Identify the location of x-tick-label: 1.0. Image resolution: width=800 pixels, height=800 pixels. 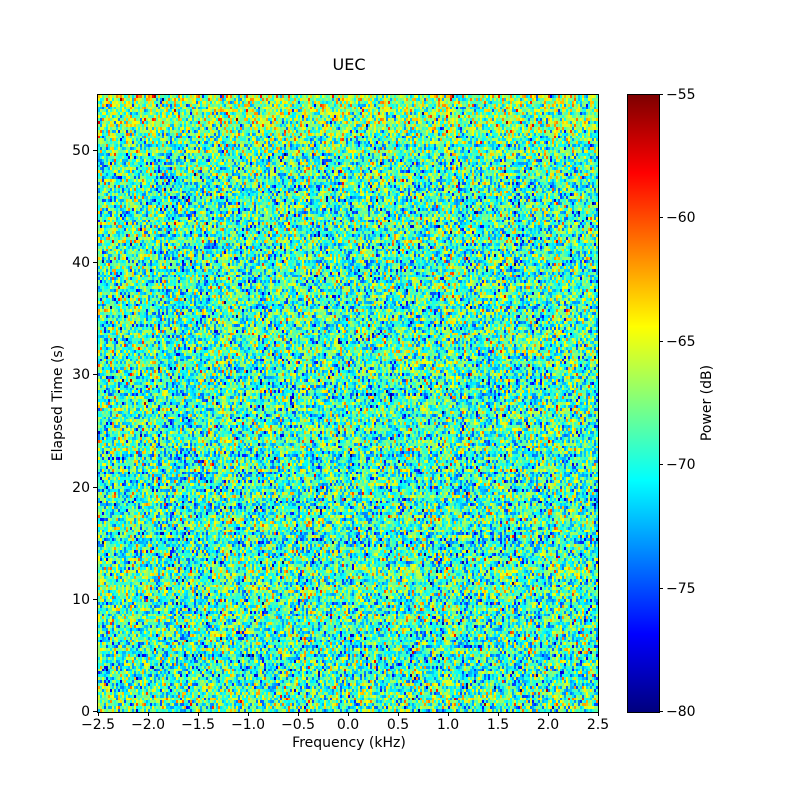
(448, 725).